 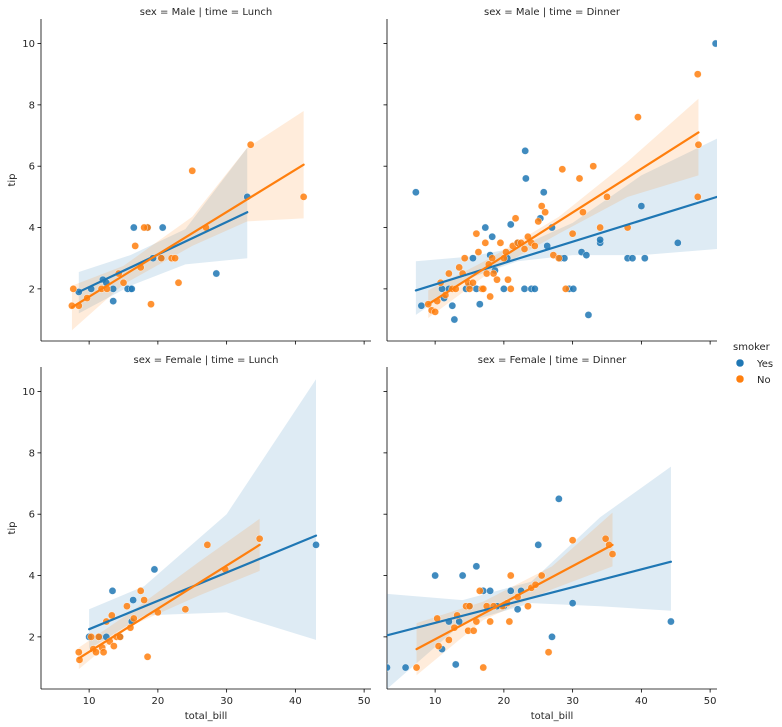 I want to click on legend-label-no: No, so click(x=764, y=380).